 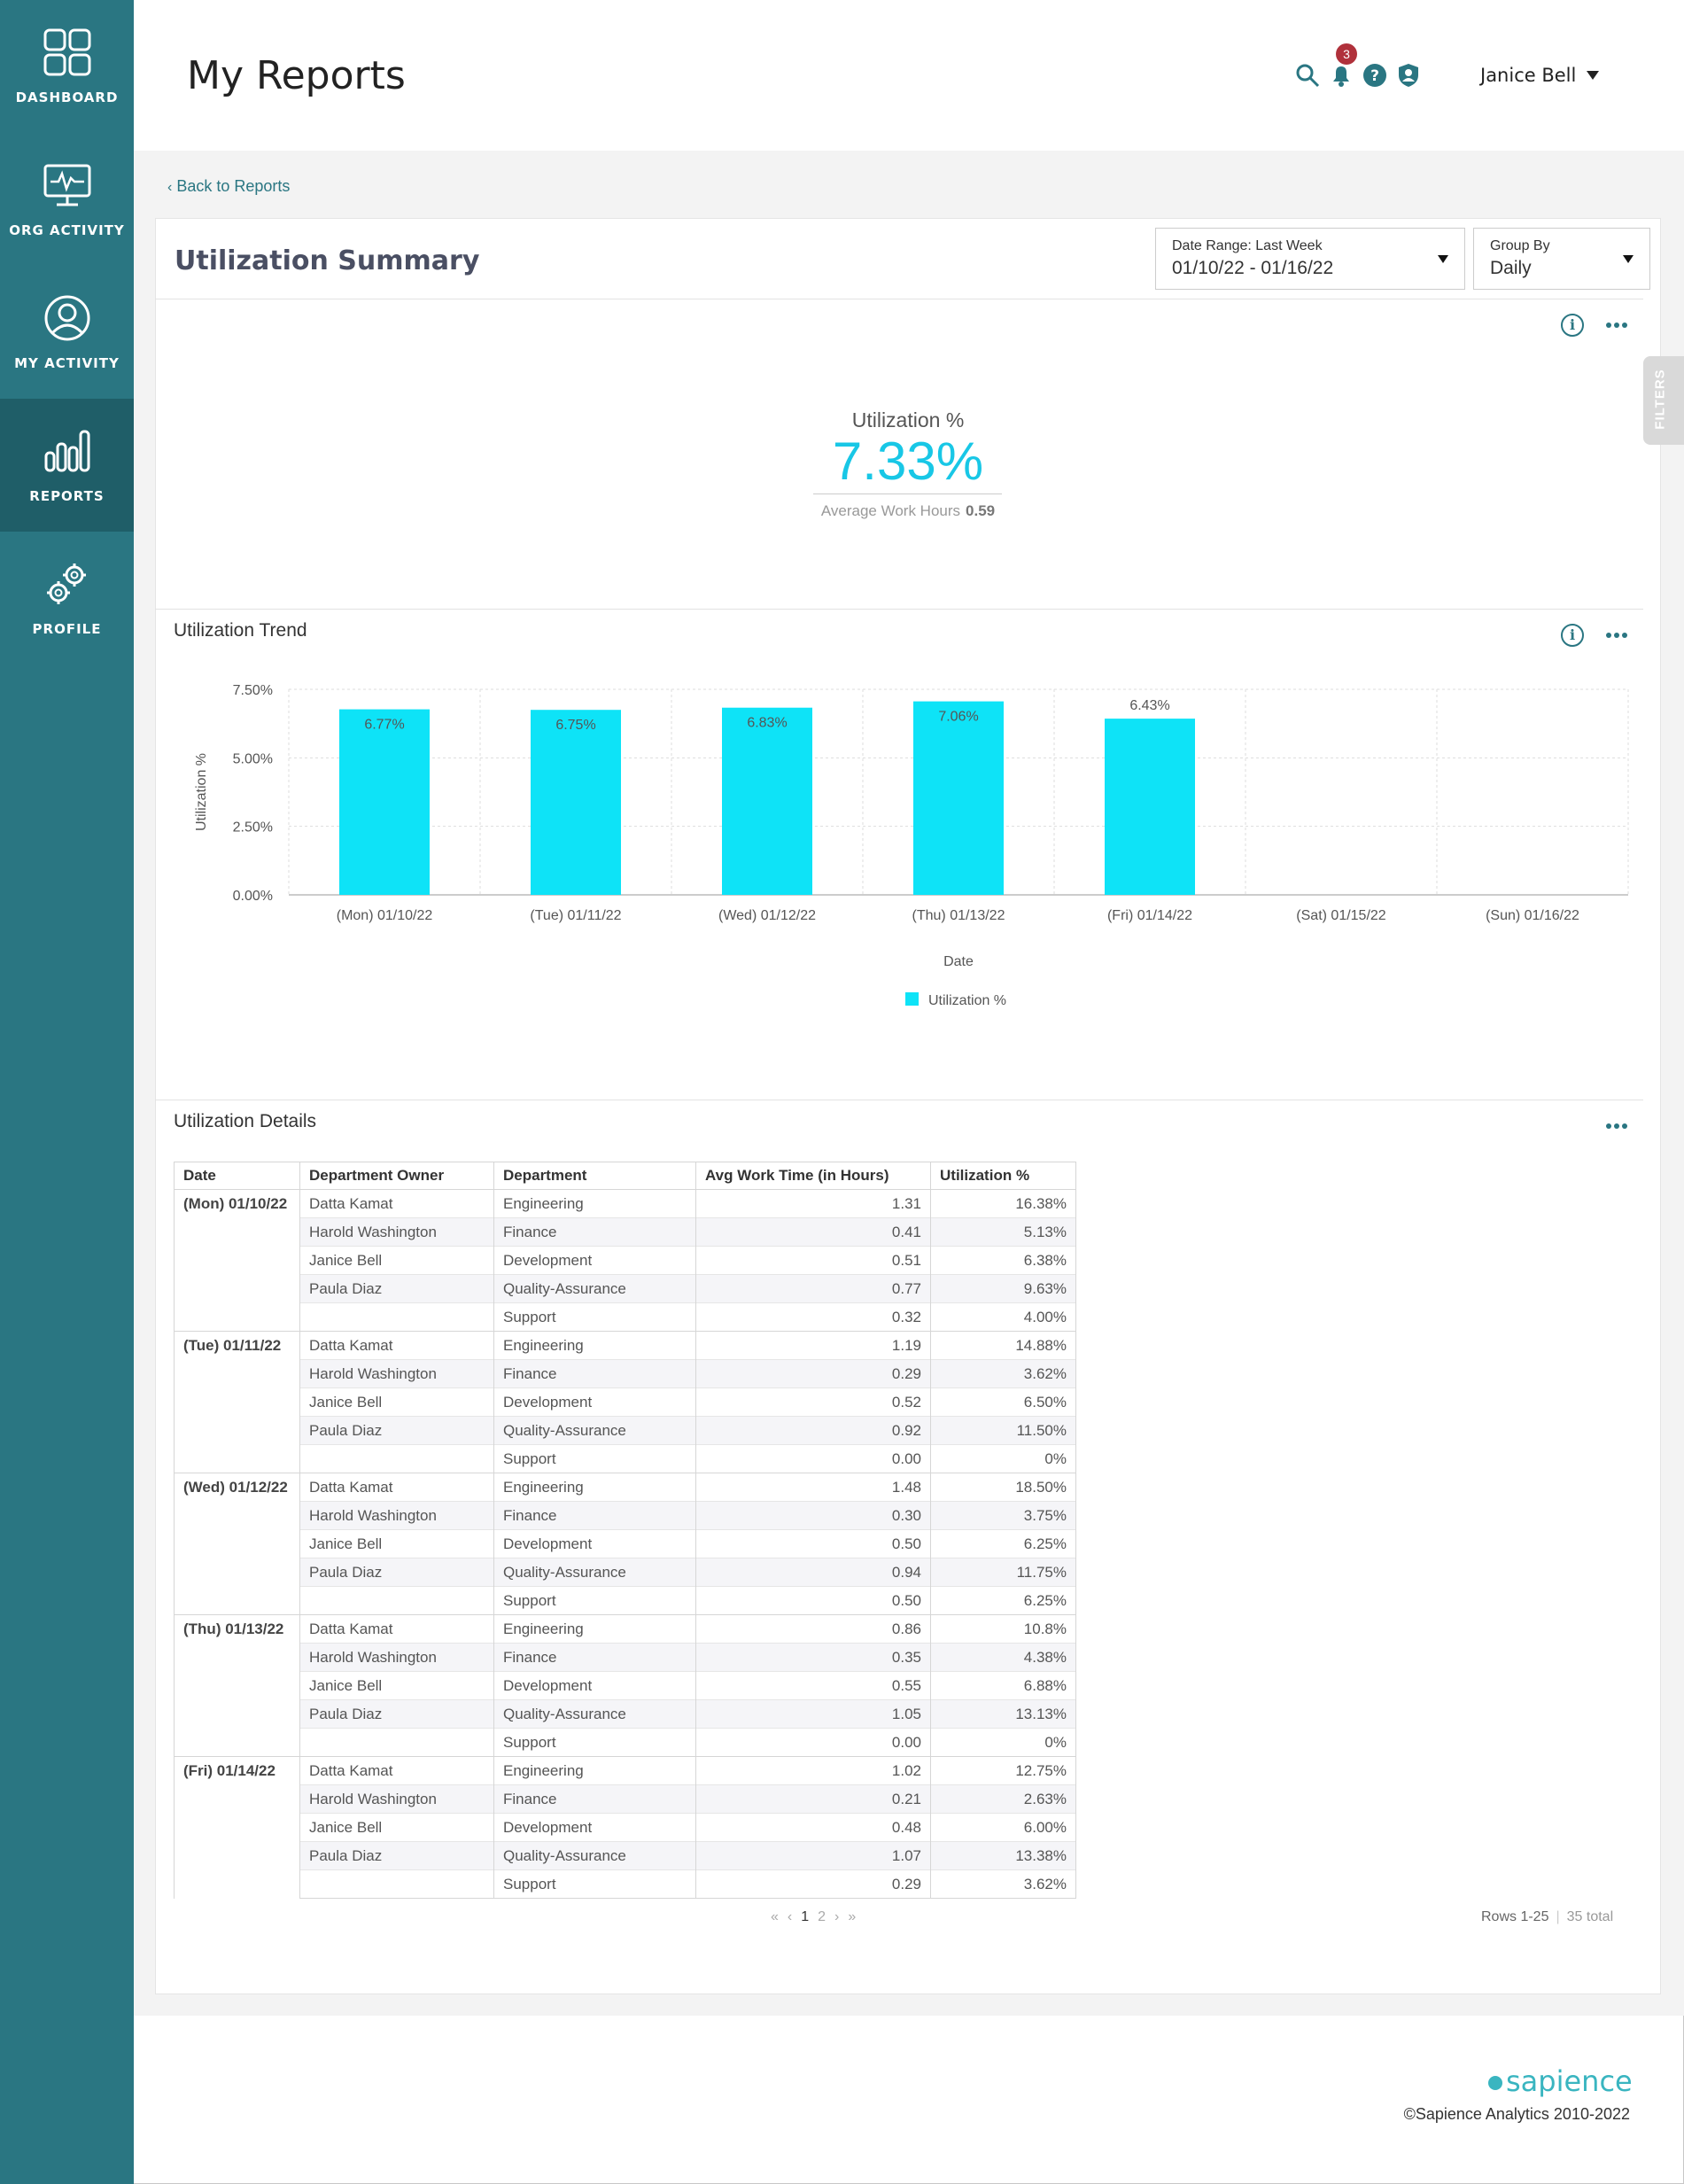 I want to click on legend-swatch, so click(x=912, y=999).